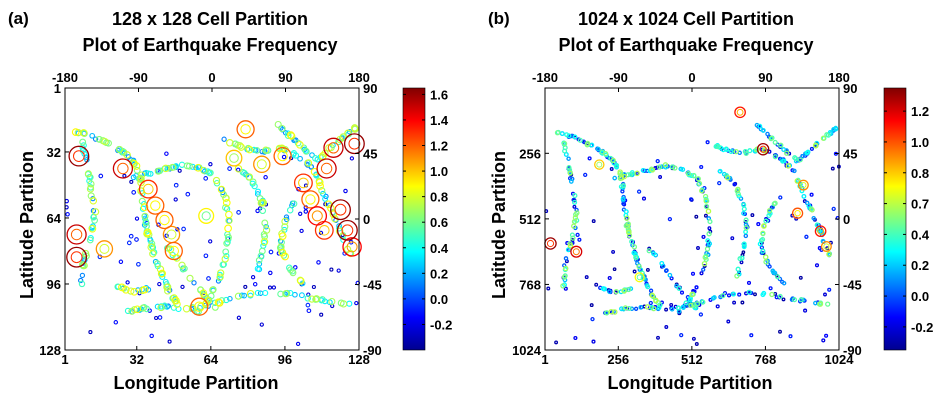 This screenshot has height=402, width=935. Describe the element at coordinates (920, 265) in the screenshot. I see `colorbar-tick-label: 0.2` at that location.